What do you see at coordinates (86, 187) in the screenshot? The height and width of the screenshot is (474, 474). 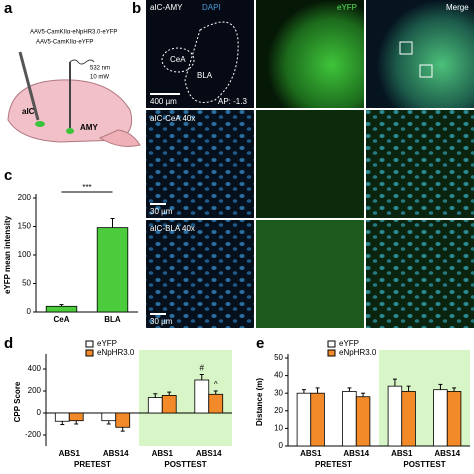 I see `annotation: ***` at bounding box center [86, 187].